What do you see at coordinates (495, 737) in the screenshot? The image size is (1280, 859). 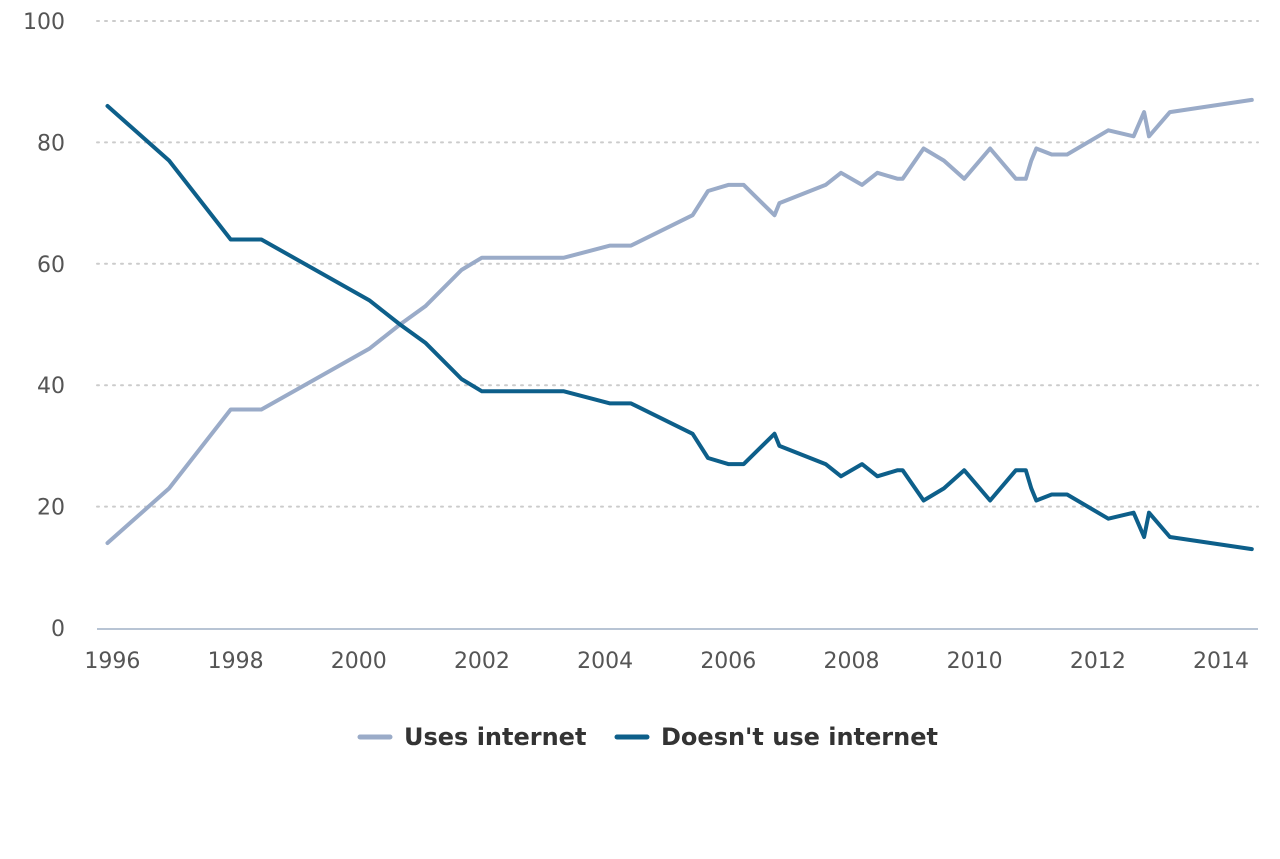 I see `legend-label: Uses internet` at bounding box center [495, 737].